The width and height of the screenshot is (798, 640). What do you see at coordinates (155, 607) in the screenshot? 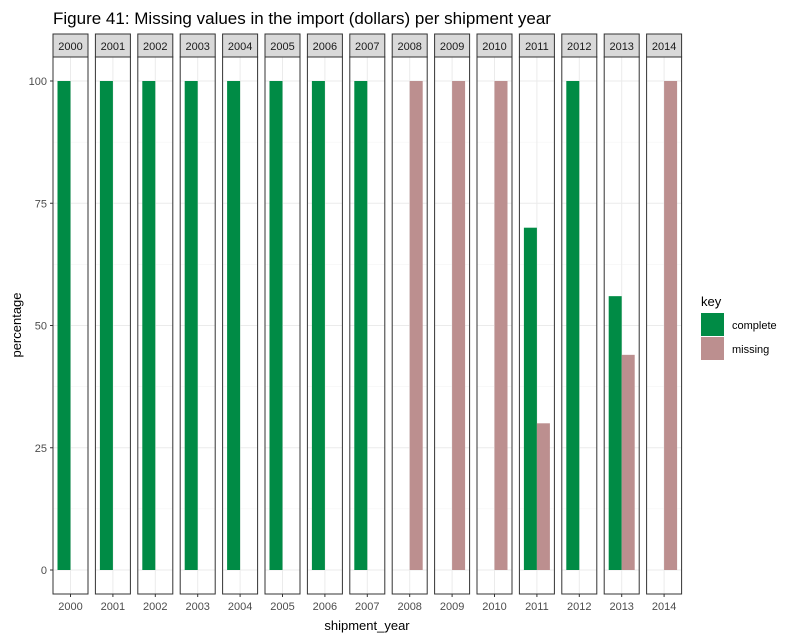
I see `x-tick-label: 2002` at bounding box center [155, 607].